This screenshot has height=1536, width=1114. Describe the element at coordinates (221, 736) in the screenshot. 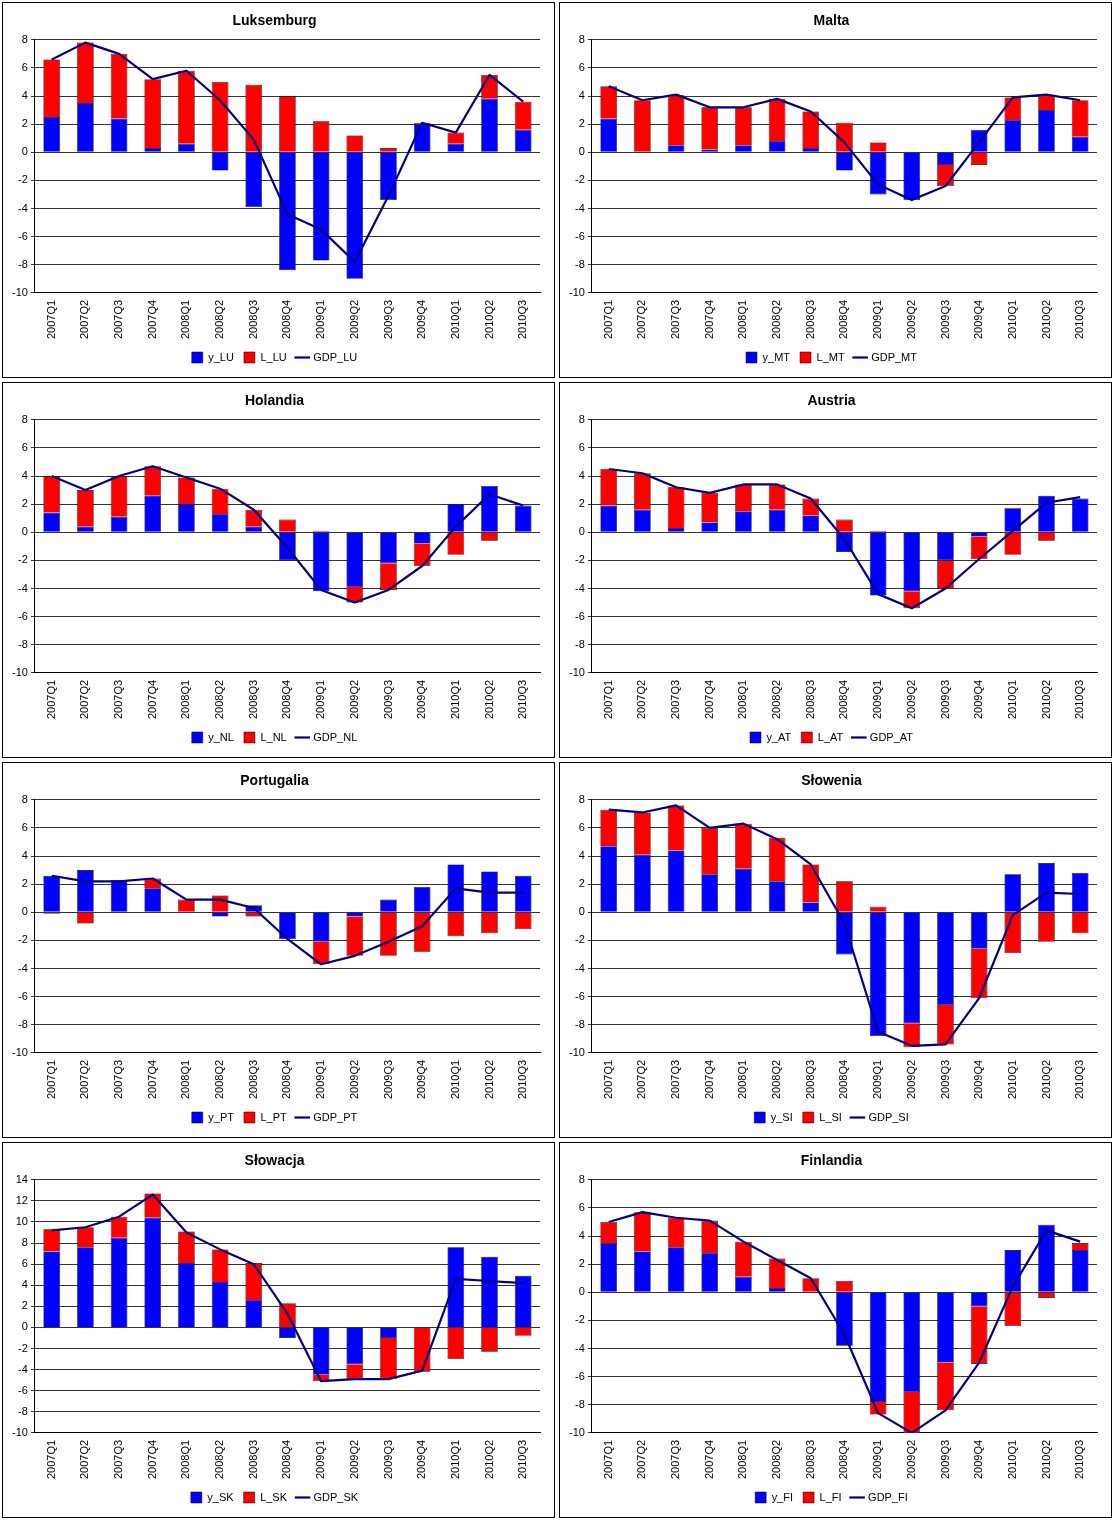

I see `legend-label: y_NL` at that location.